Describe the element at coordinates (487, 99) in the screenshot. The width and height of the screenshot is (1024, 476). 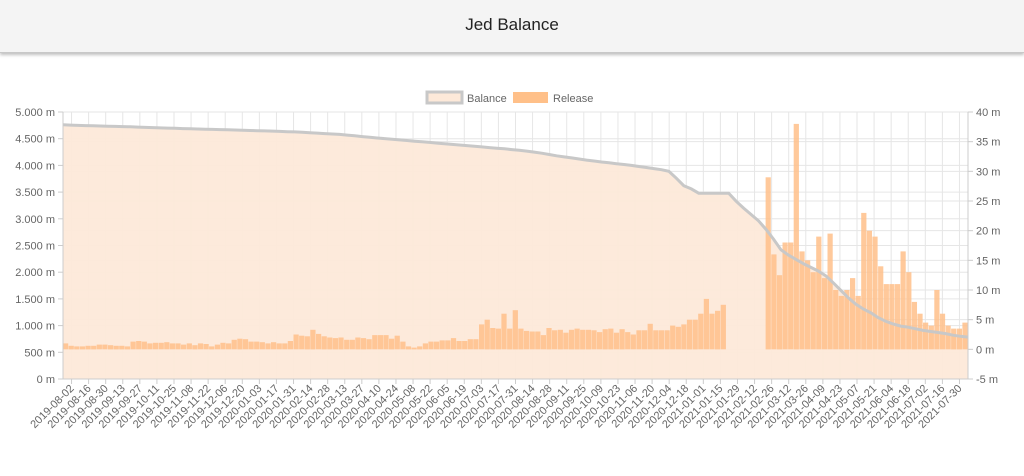
I see `legend-balance-label: Balance` at that location.